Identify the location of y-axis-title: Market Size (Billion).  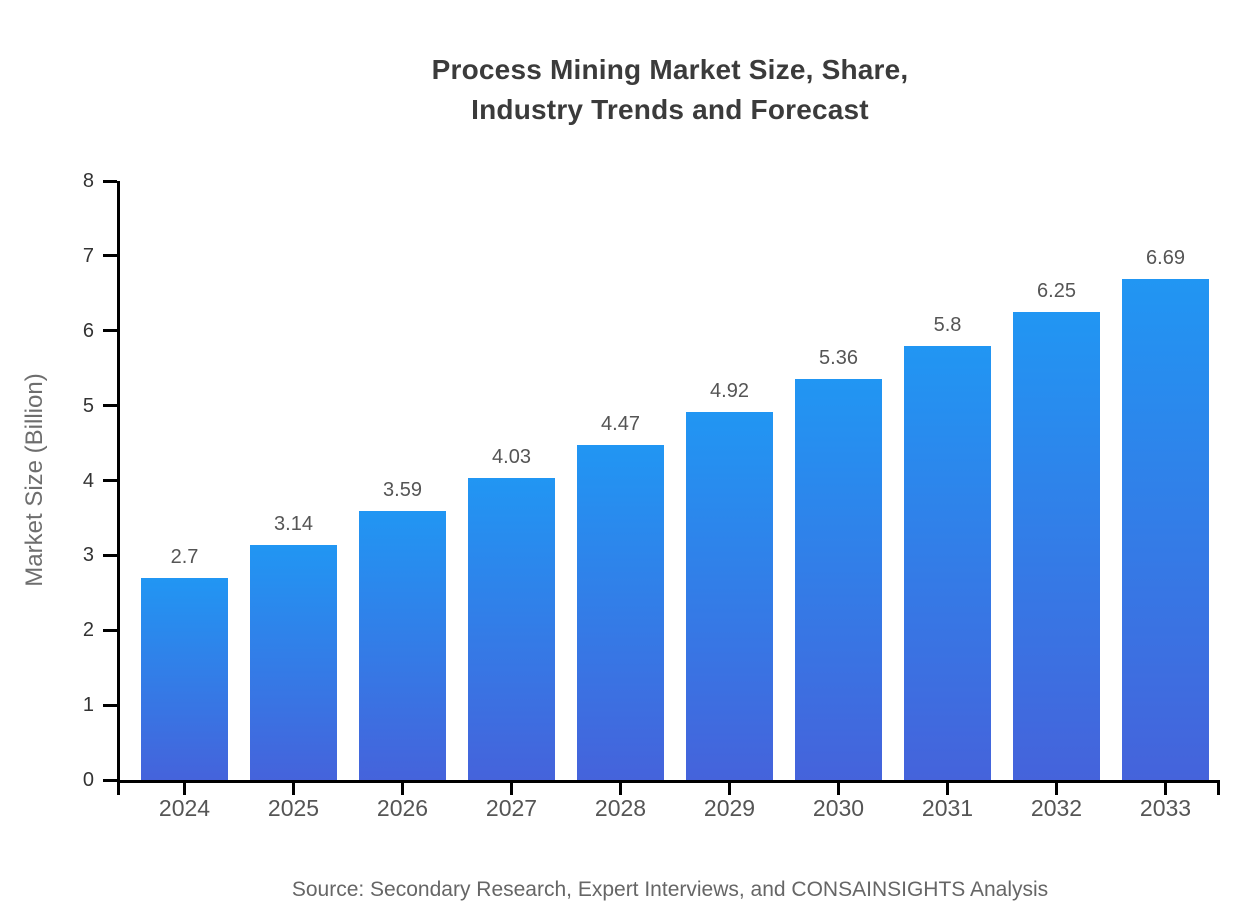
(34, 480).